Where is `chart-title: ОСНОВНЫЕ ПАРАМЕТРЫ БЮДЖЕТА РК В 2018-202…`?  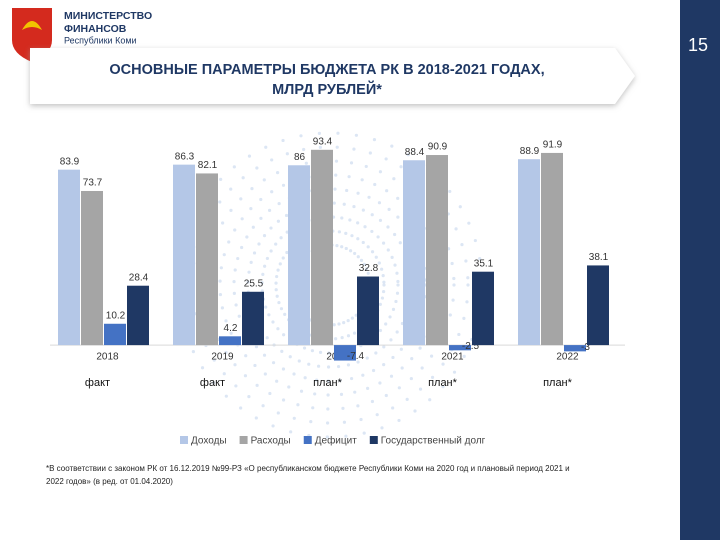 chart-title: ОСНОВНЫЕ ПАРАМЕТРЫ БЮДЖЕТА РК В 2018-202… is located at coordinates (326, 70).